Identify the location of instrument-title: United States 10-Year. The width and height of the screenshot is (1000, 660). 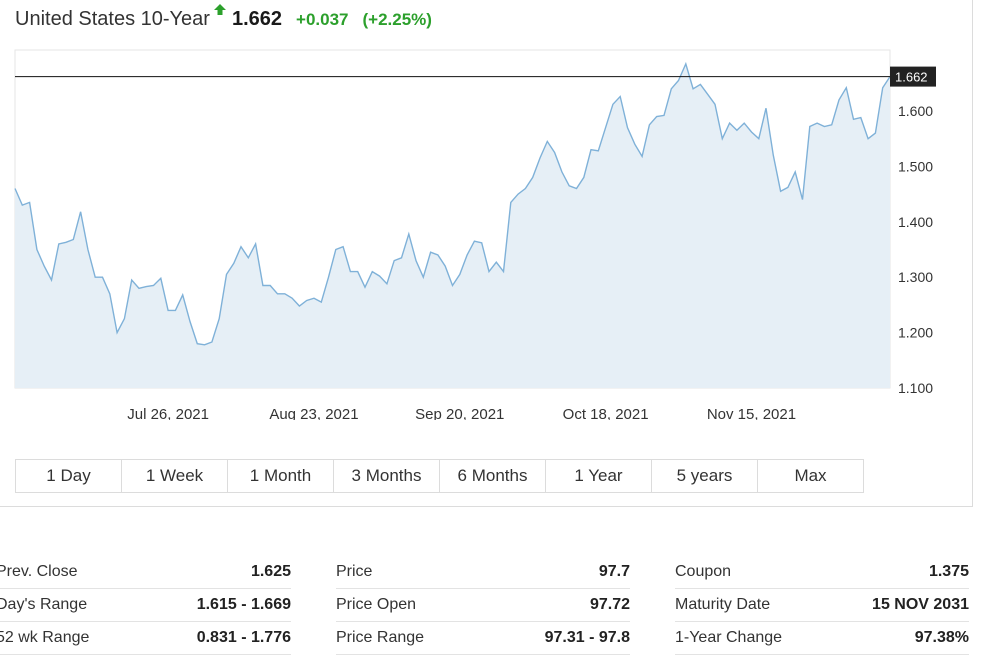
(112, 19).